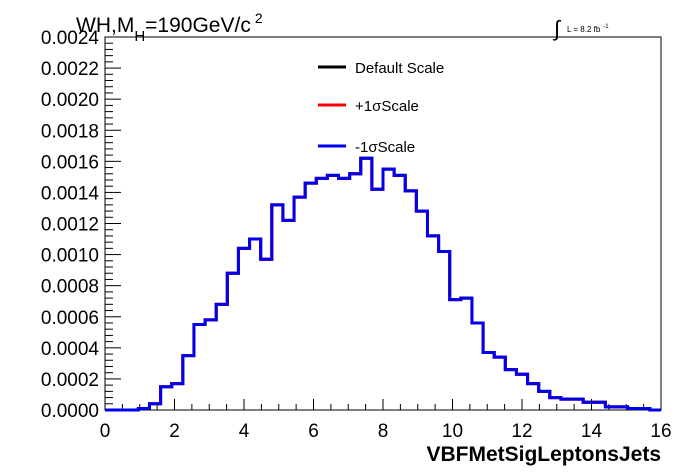  I want to click on luminosity-label: ∫ L = 8.2 fb -1, so click(580, 28).